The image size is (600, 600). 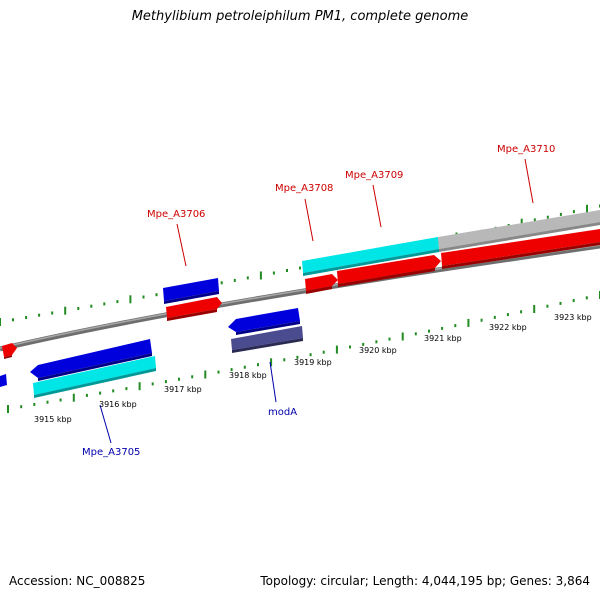 I want to click on scale-label: 3915 kbp, so click(x=53, y=419).